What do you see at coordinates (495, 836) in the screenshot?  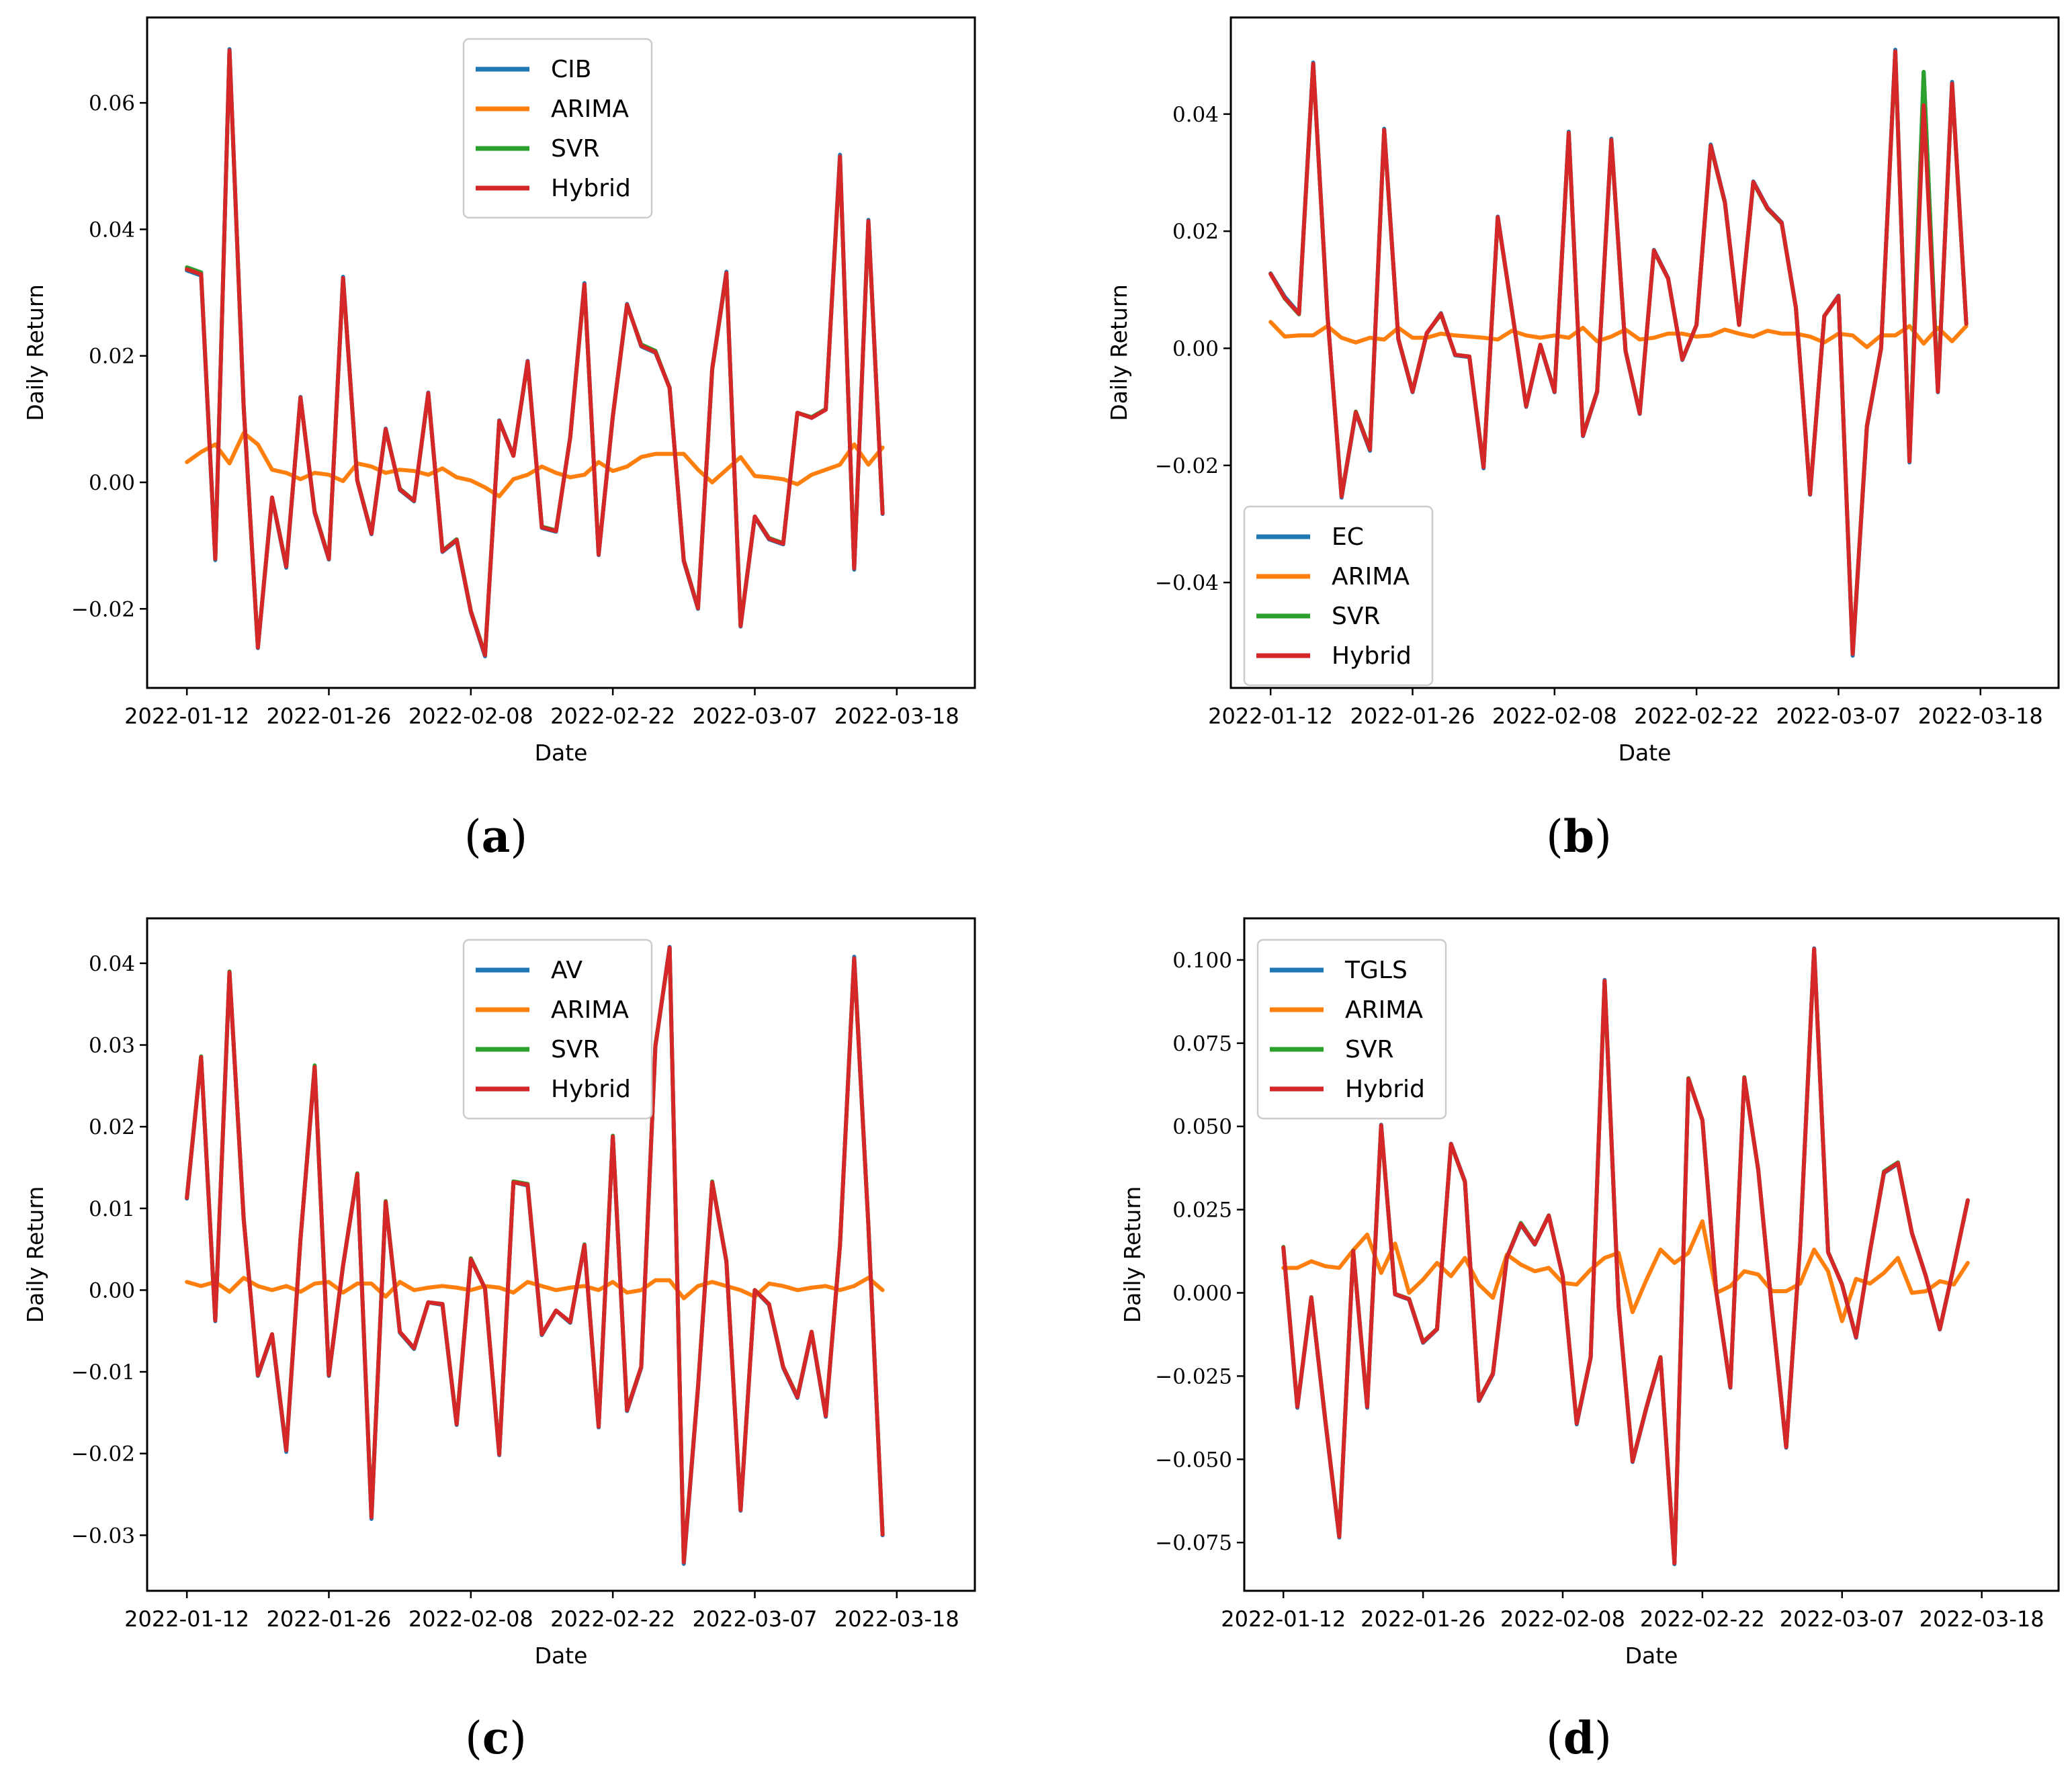 I see `panel-caption: (a)` at bounding box center [495, 836].